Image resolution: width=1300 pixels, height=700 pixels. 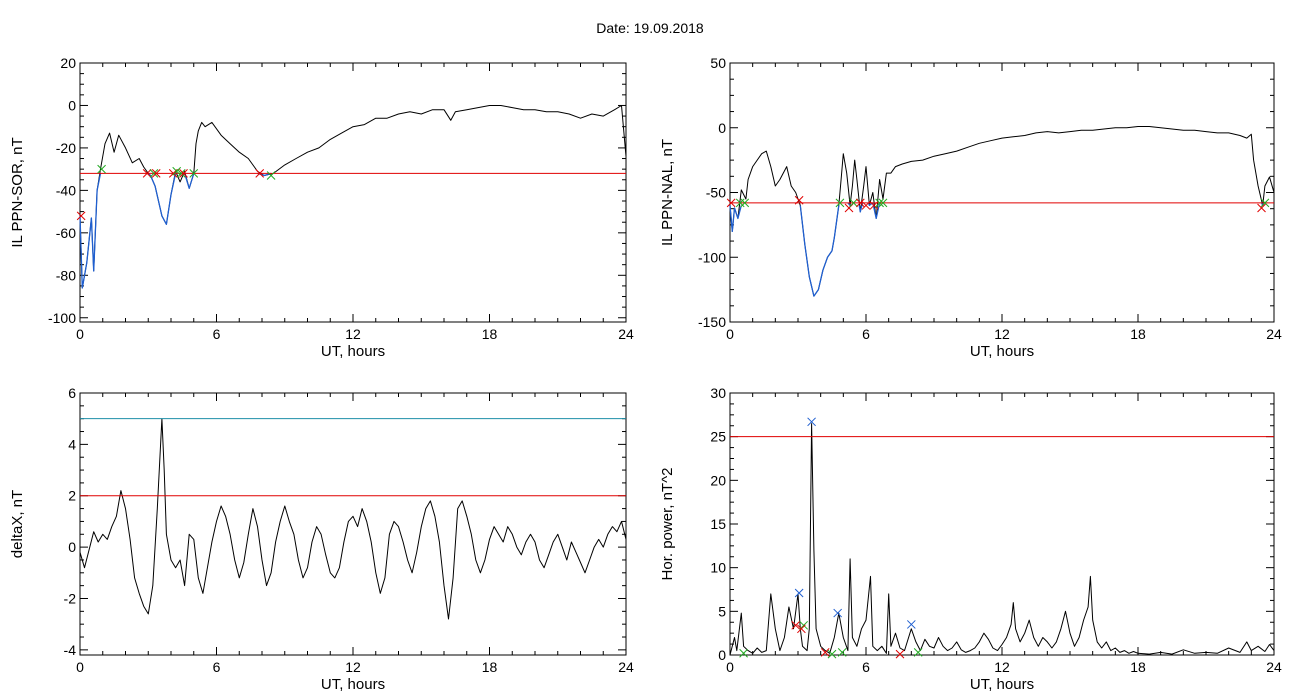 I want to click on y-tick-label: -80, so click(x=66, y=275).